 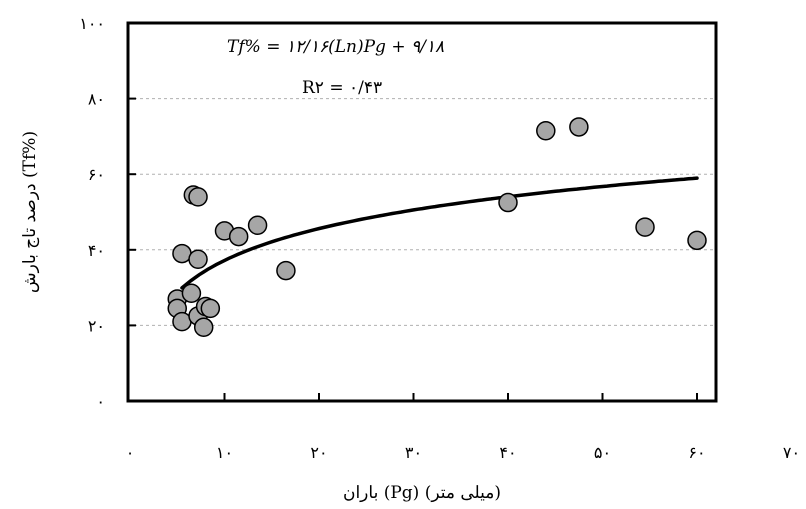 I want to click on x-tick-label: ۶۰, so click(x=696, y=452).